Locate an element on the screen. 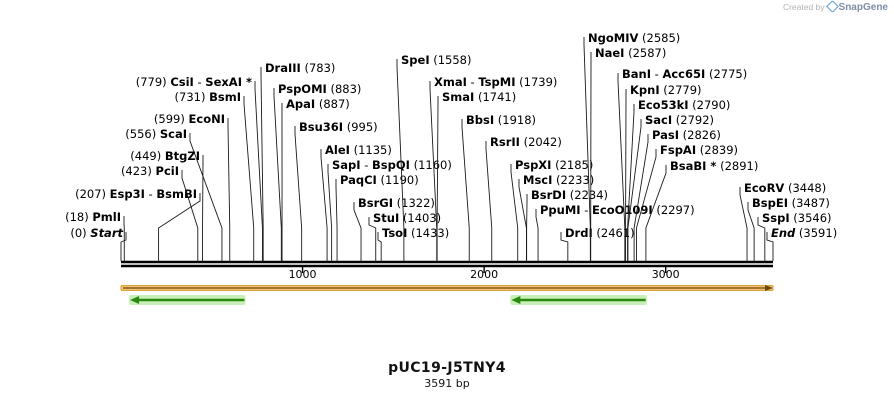 The width and height of the screenshot is (894, 400). site-position: (2297) is located at coordinates (674, 210).